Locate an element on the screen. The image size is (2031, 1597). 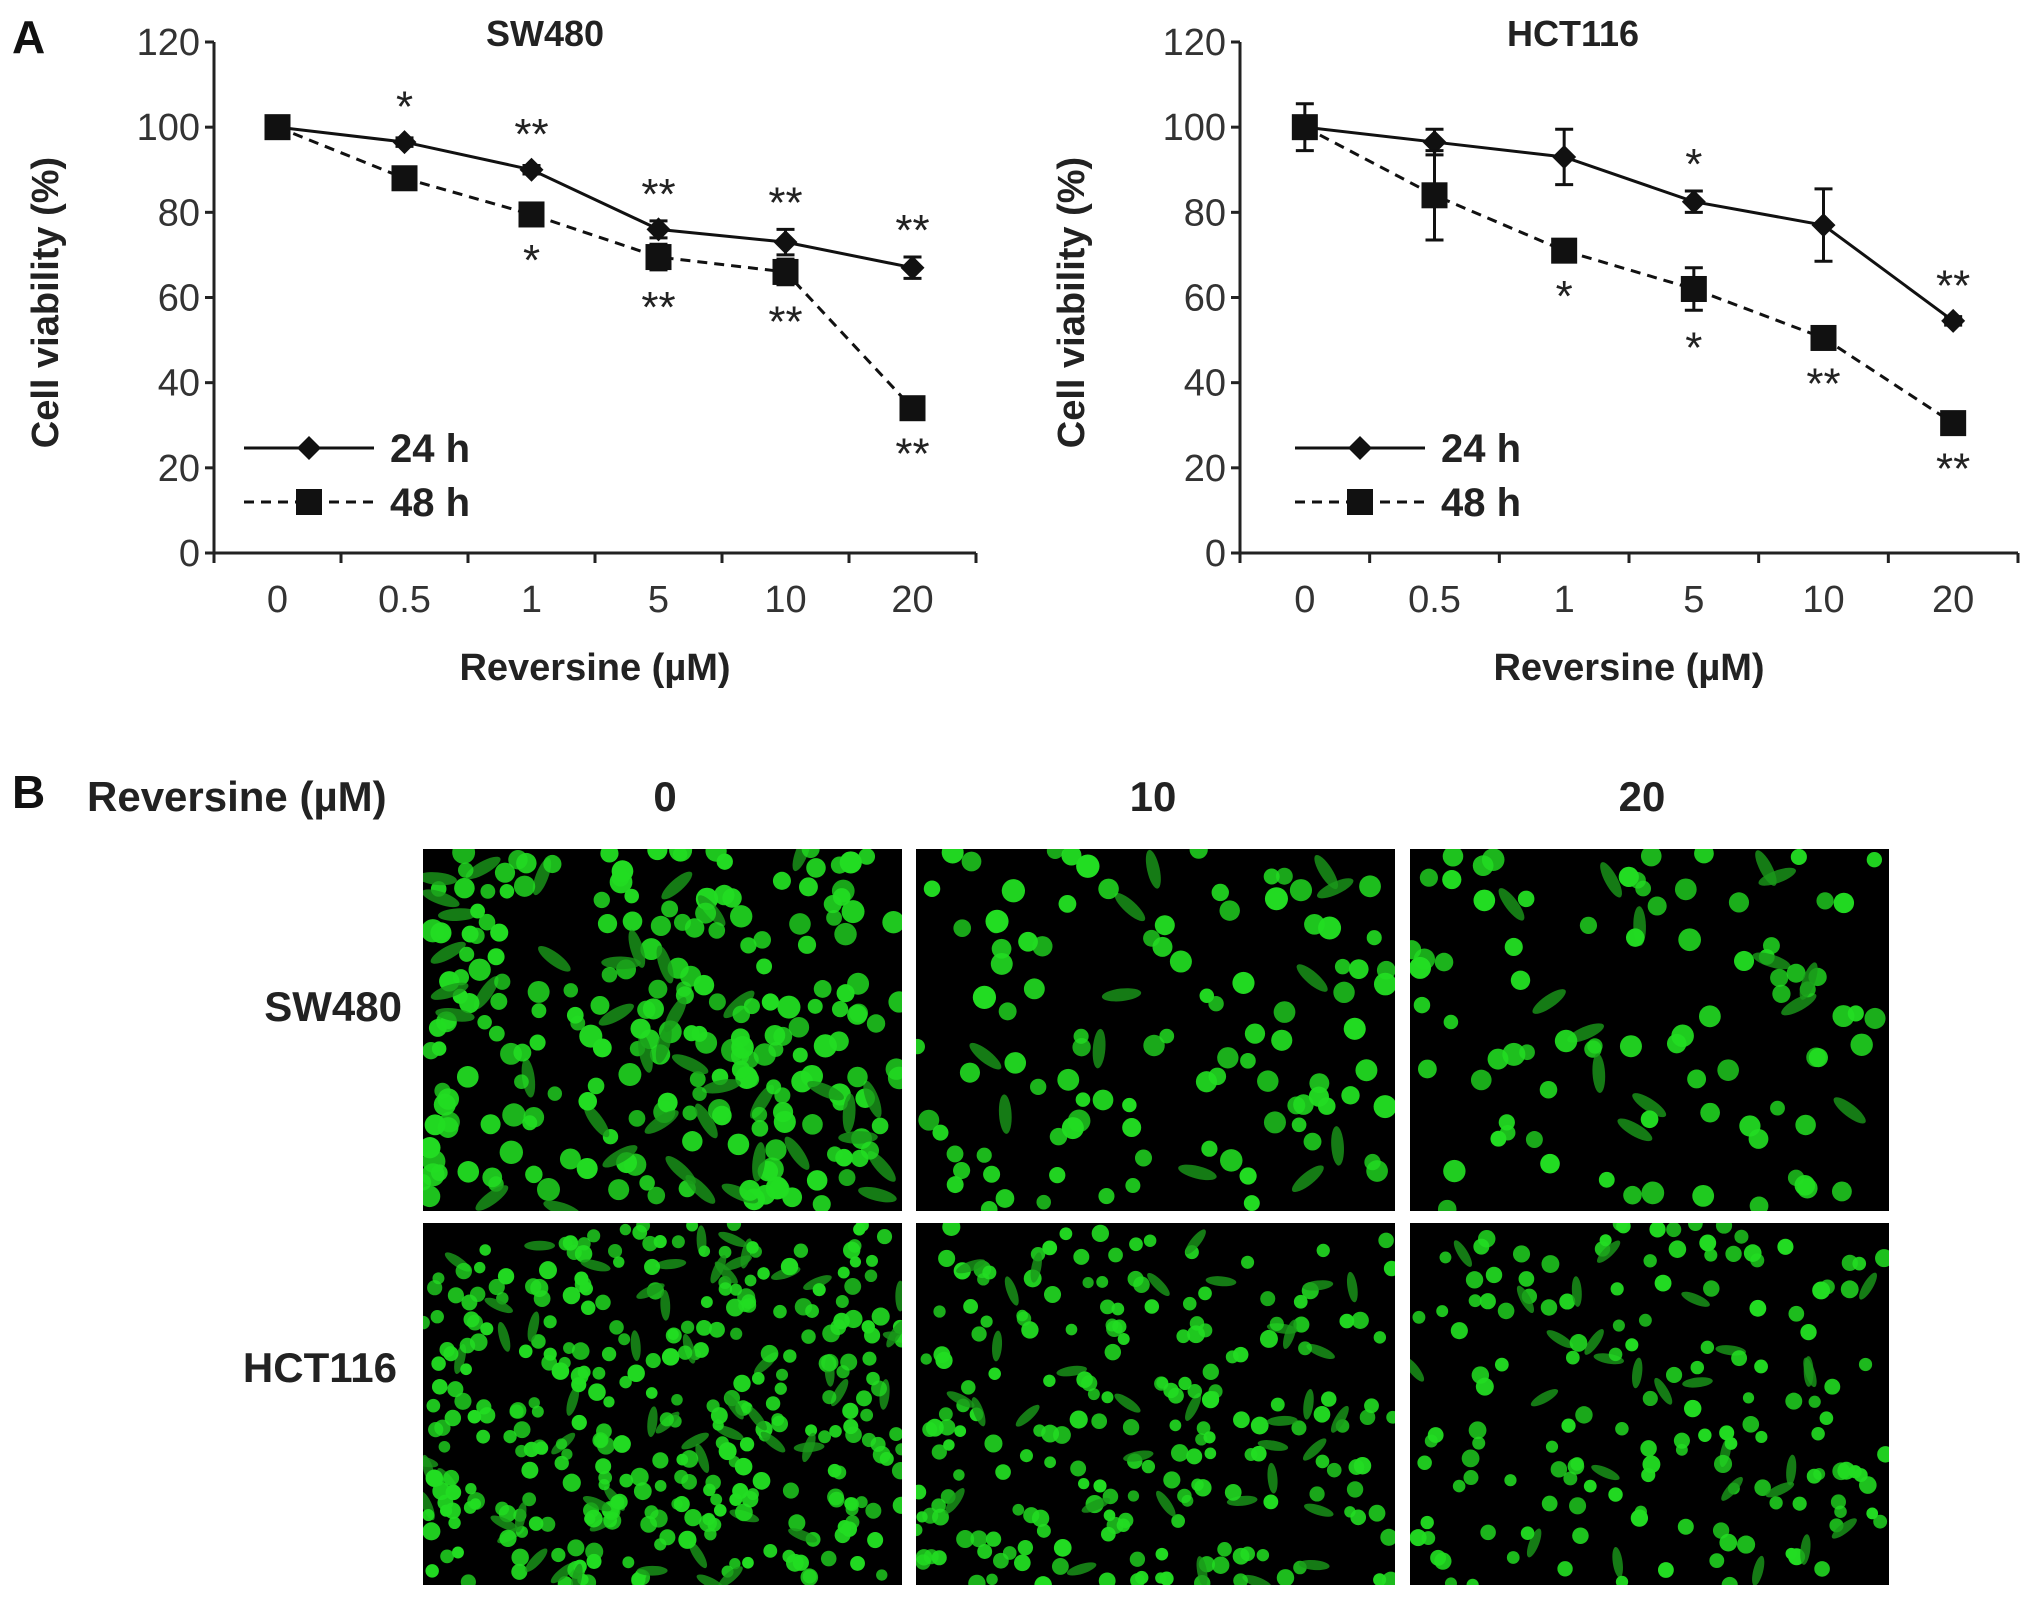
x-tick-label: 20 is located at coordinates (1953, 600).